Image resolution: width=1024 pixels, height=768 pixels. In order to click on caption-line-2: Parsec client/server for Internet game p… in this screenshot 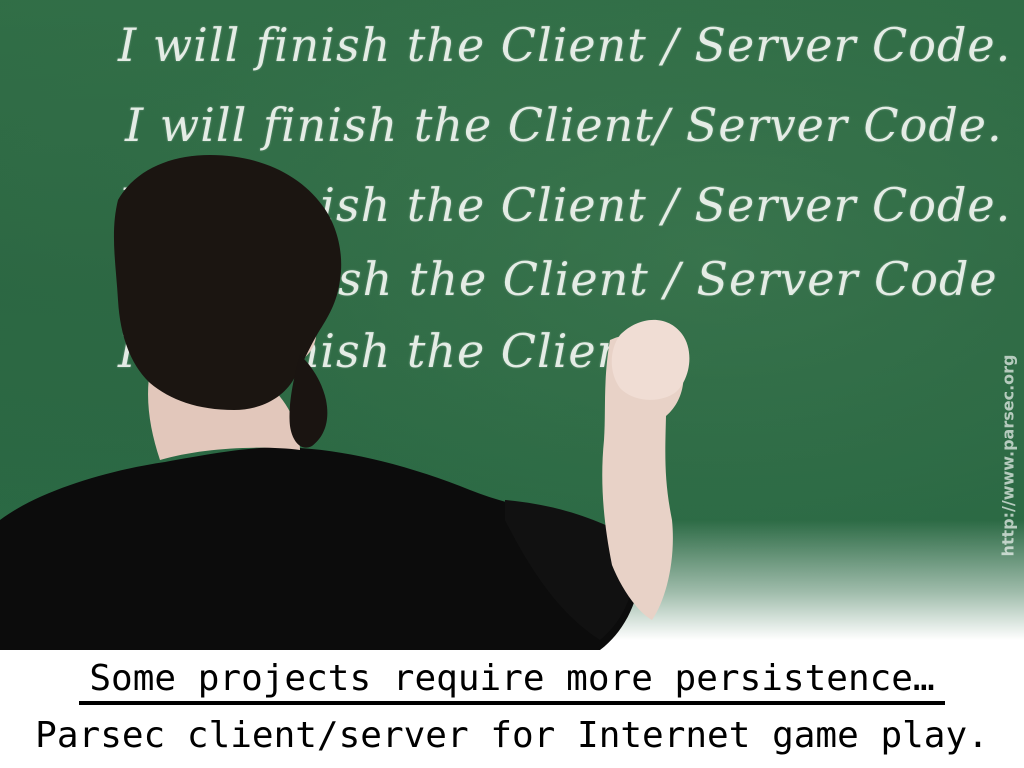, I will do `click(512, 735)`.